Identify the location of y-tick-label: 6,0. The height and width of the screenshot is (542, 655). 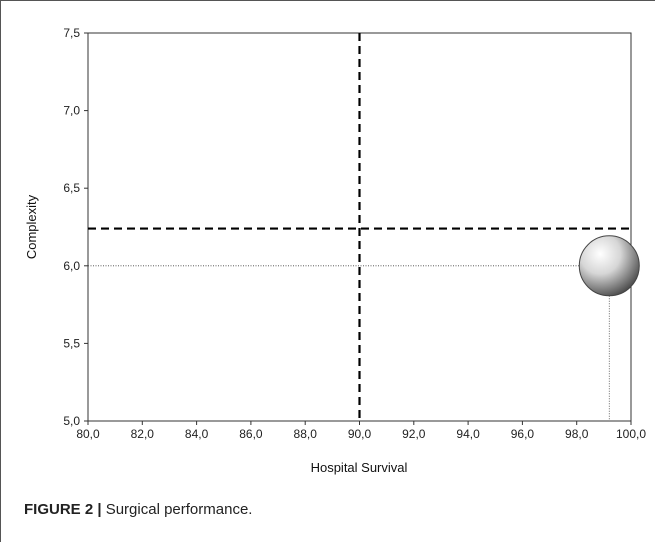
(71, 266).